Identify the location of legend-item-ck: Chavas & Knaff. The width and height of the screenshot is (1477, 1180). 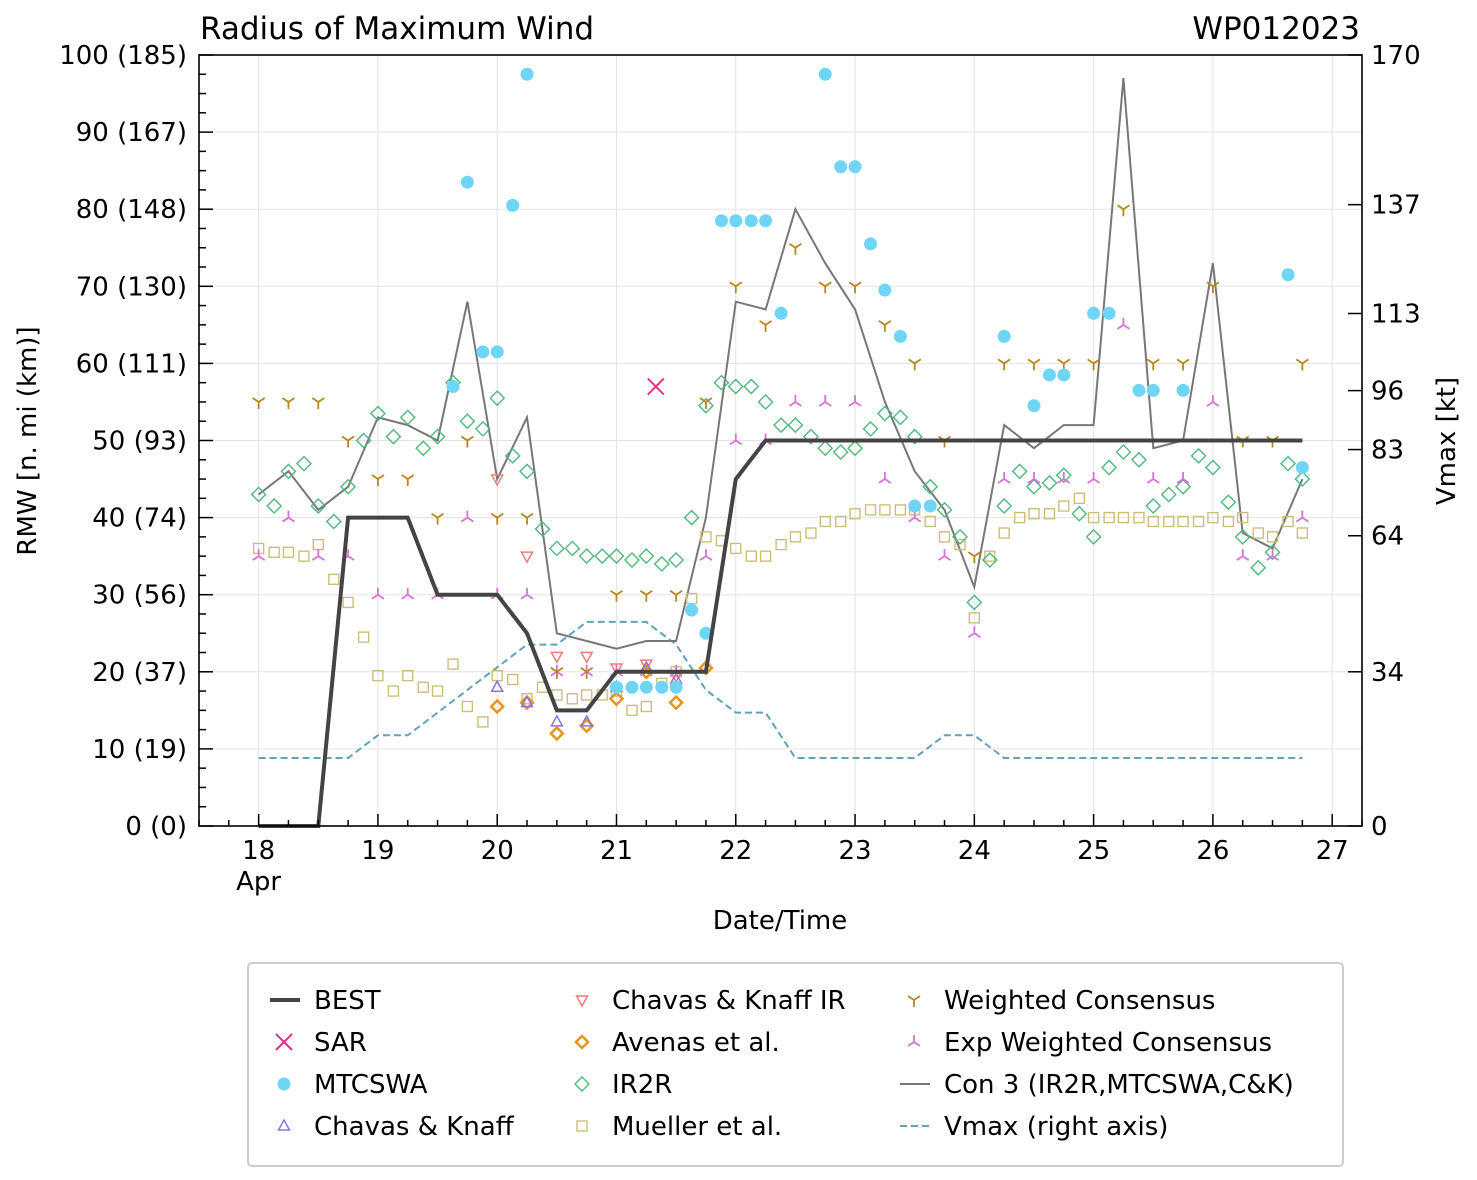
(396, 1127).